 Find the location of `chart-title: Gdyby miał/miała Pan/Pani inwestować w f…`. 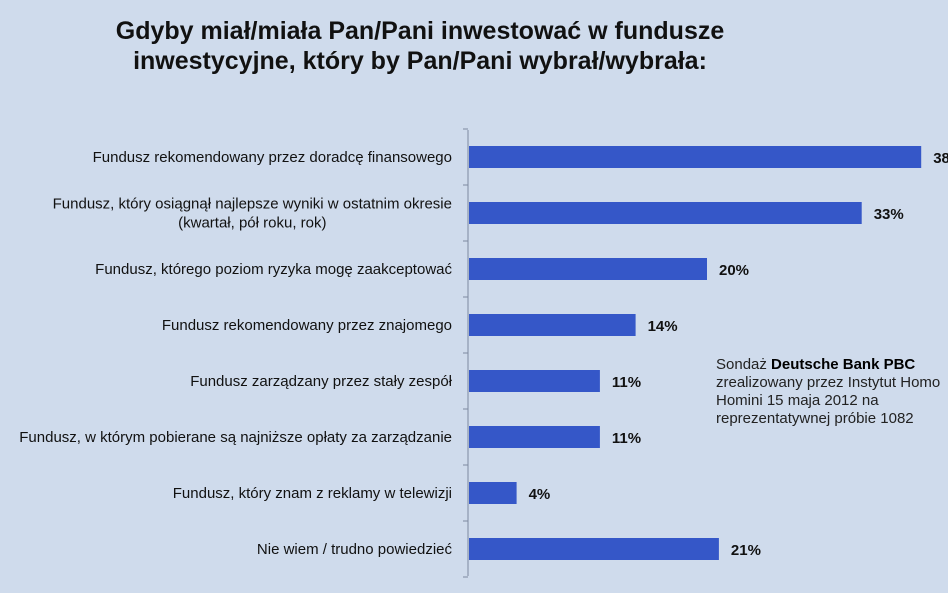

chart-title: Gdyby miał/miała Pan/Pani inwestować w f… is located at coordinates (420, 46).